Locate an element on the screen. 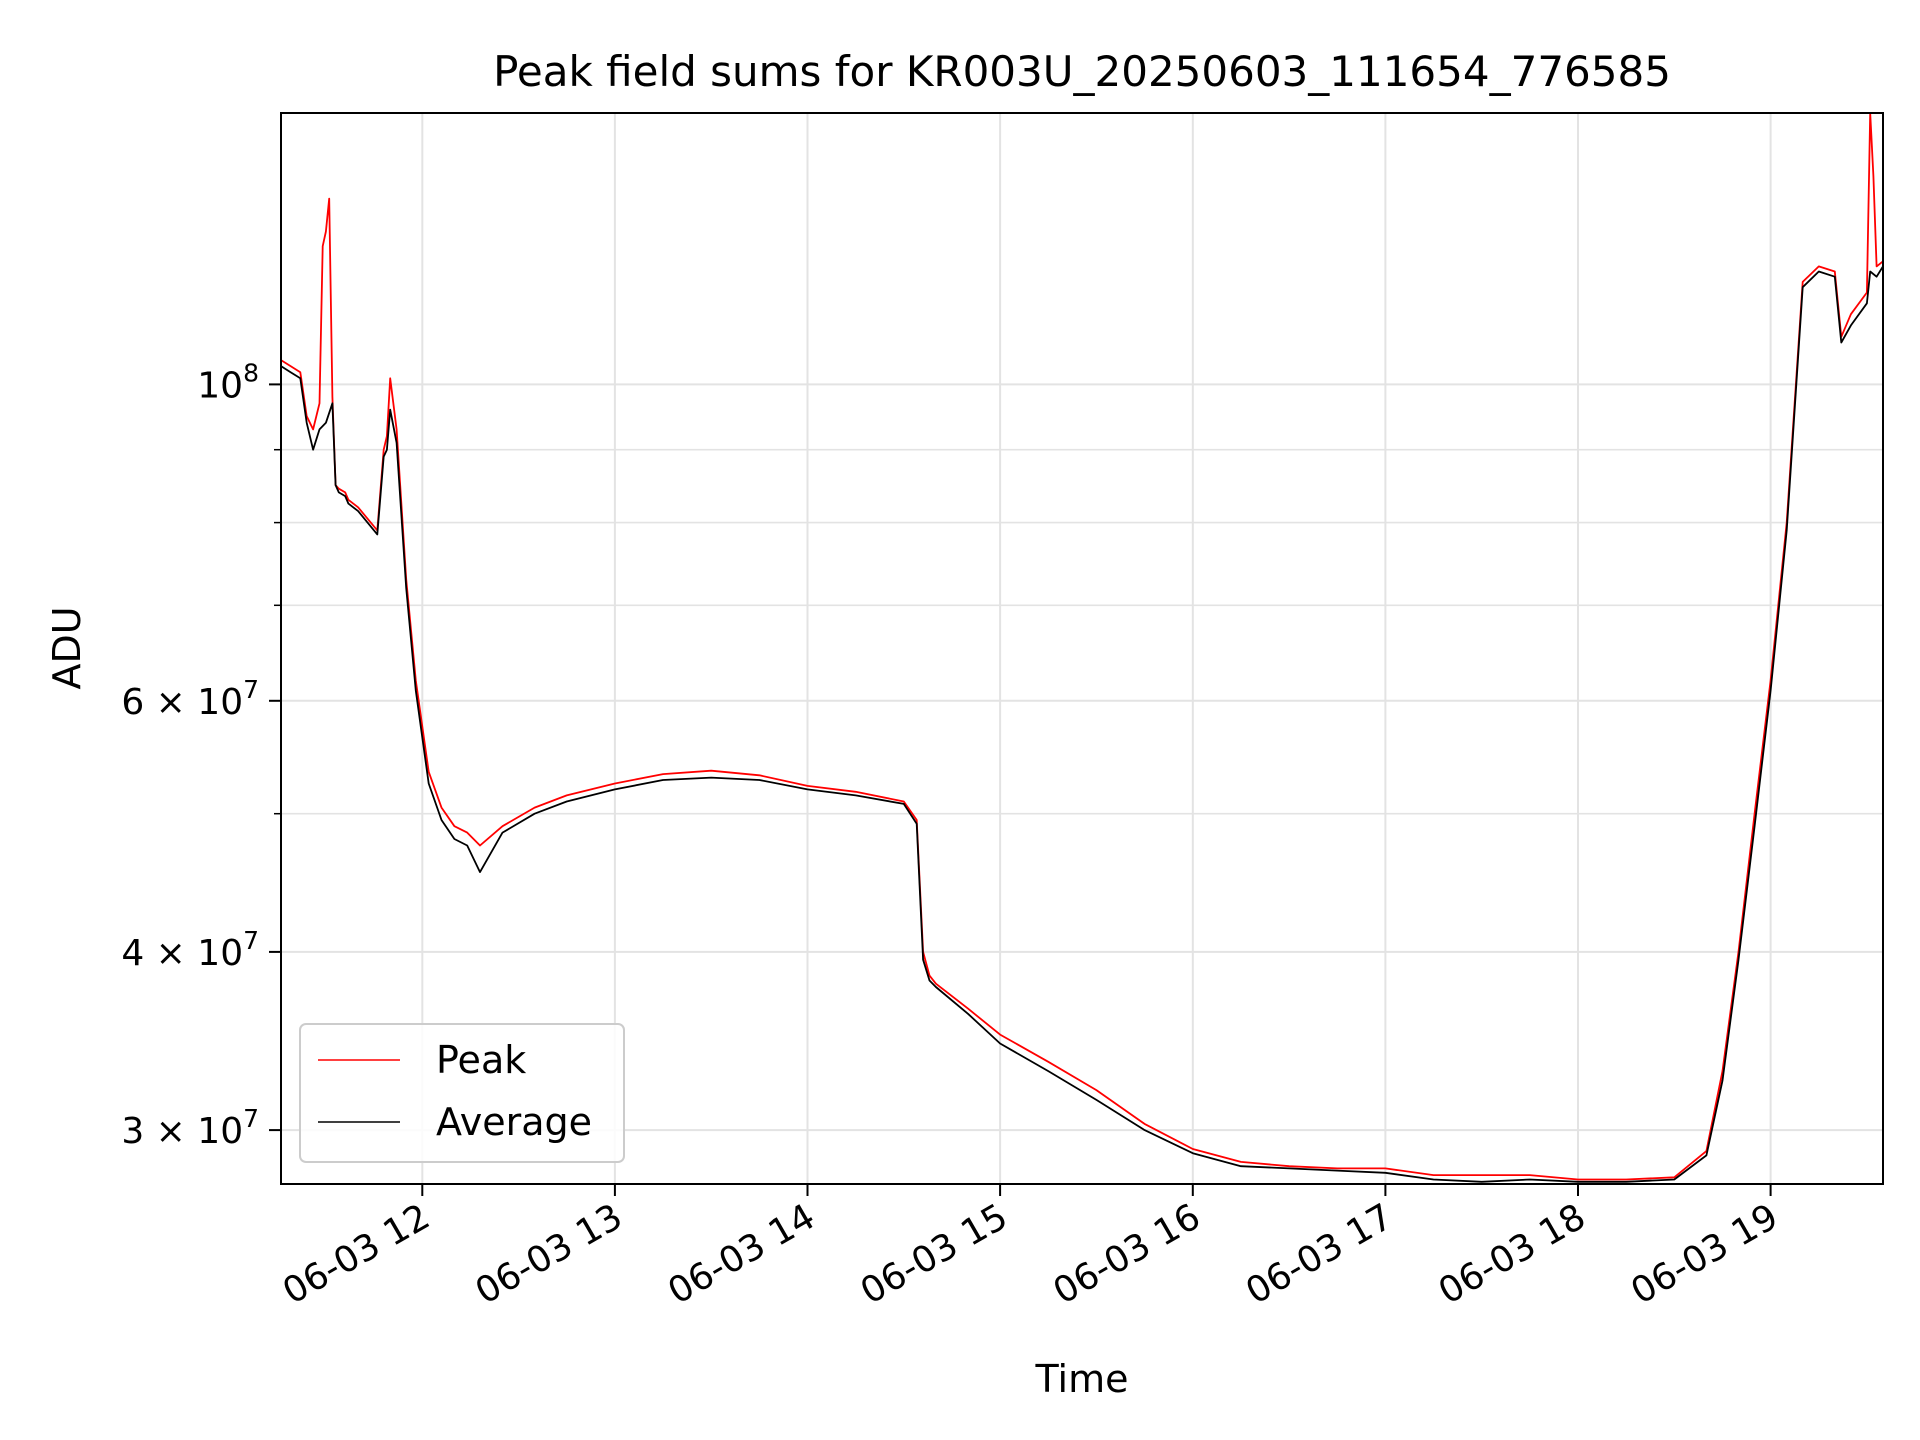 This screenshot has height=1440, width=1920. y-tick-label: 6 × 107 is located at coordinates (190, 699).